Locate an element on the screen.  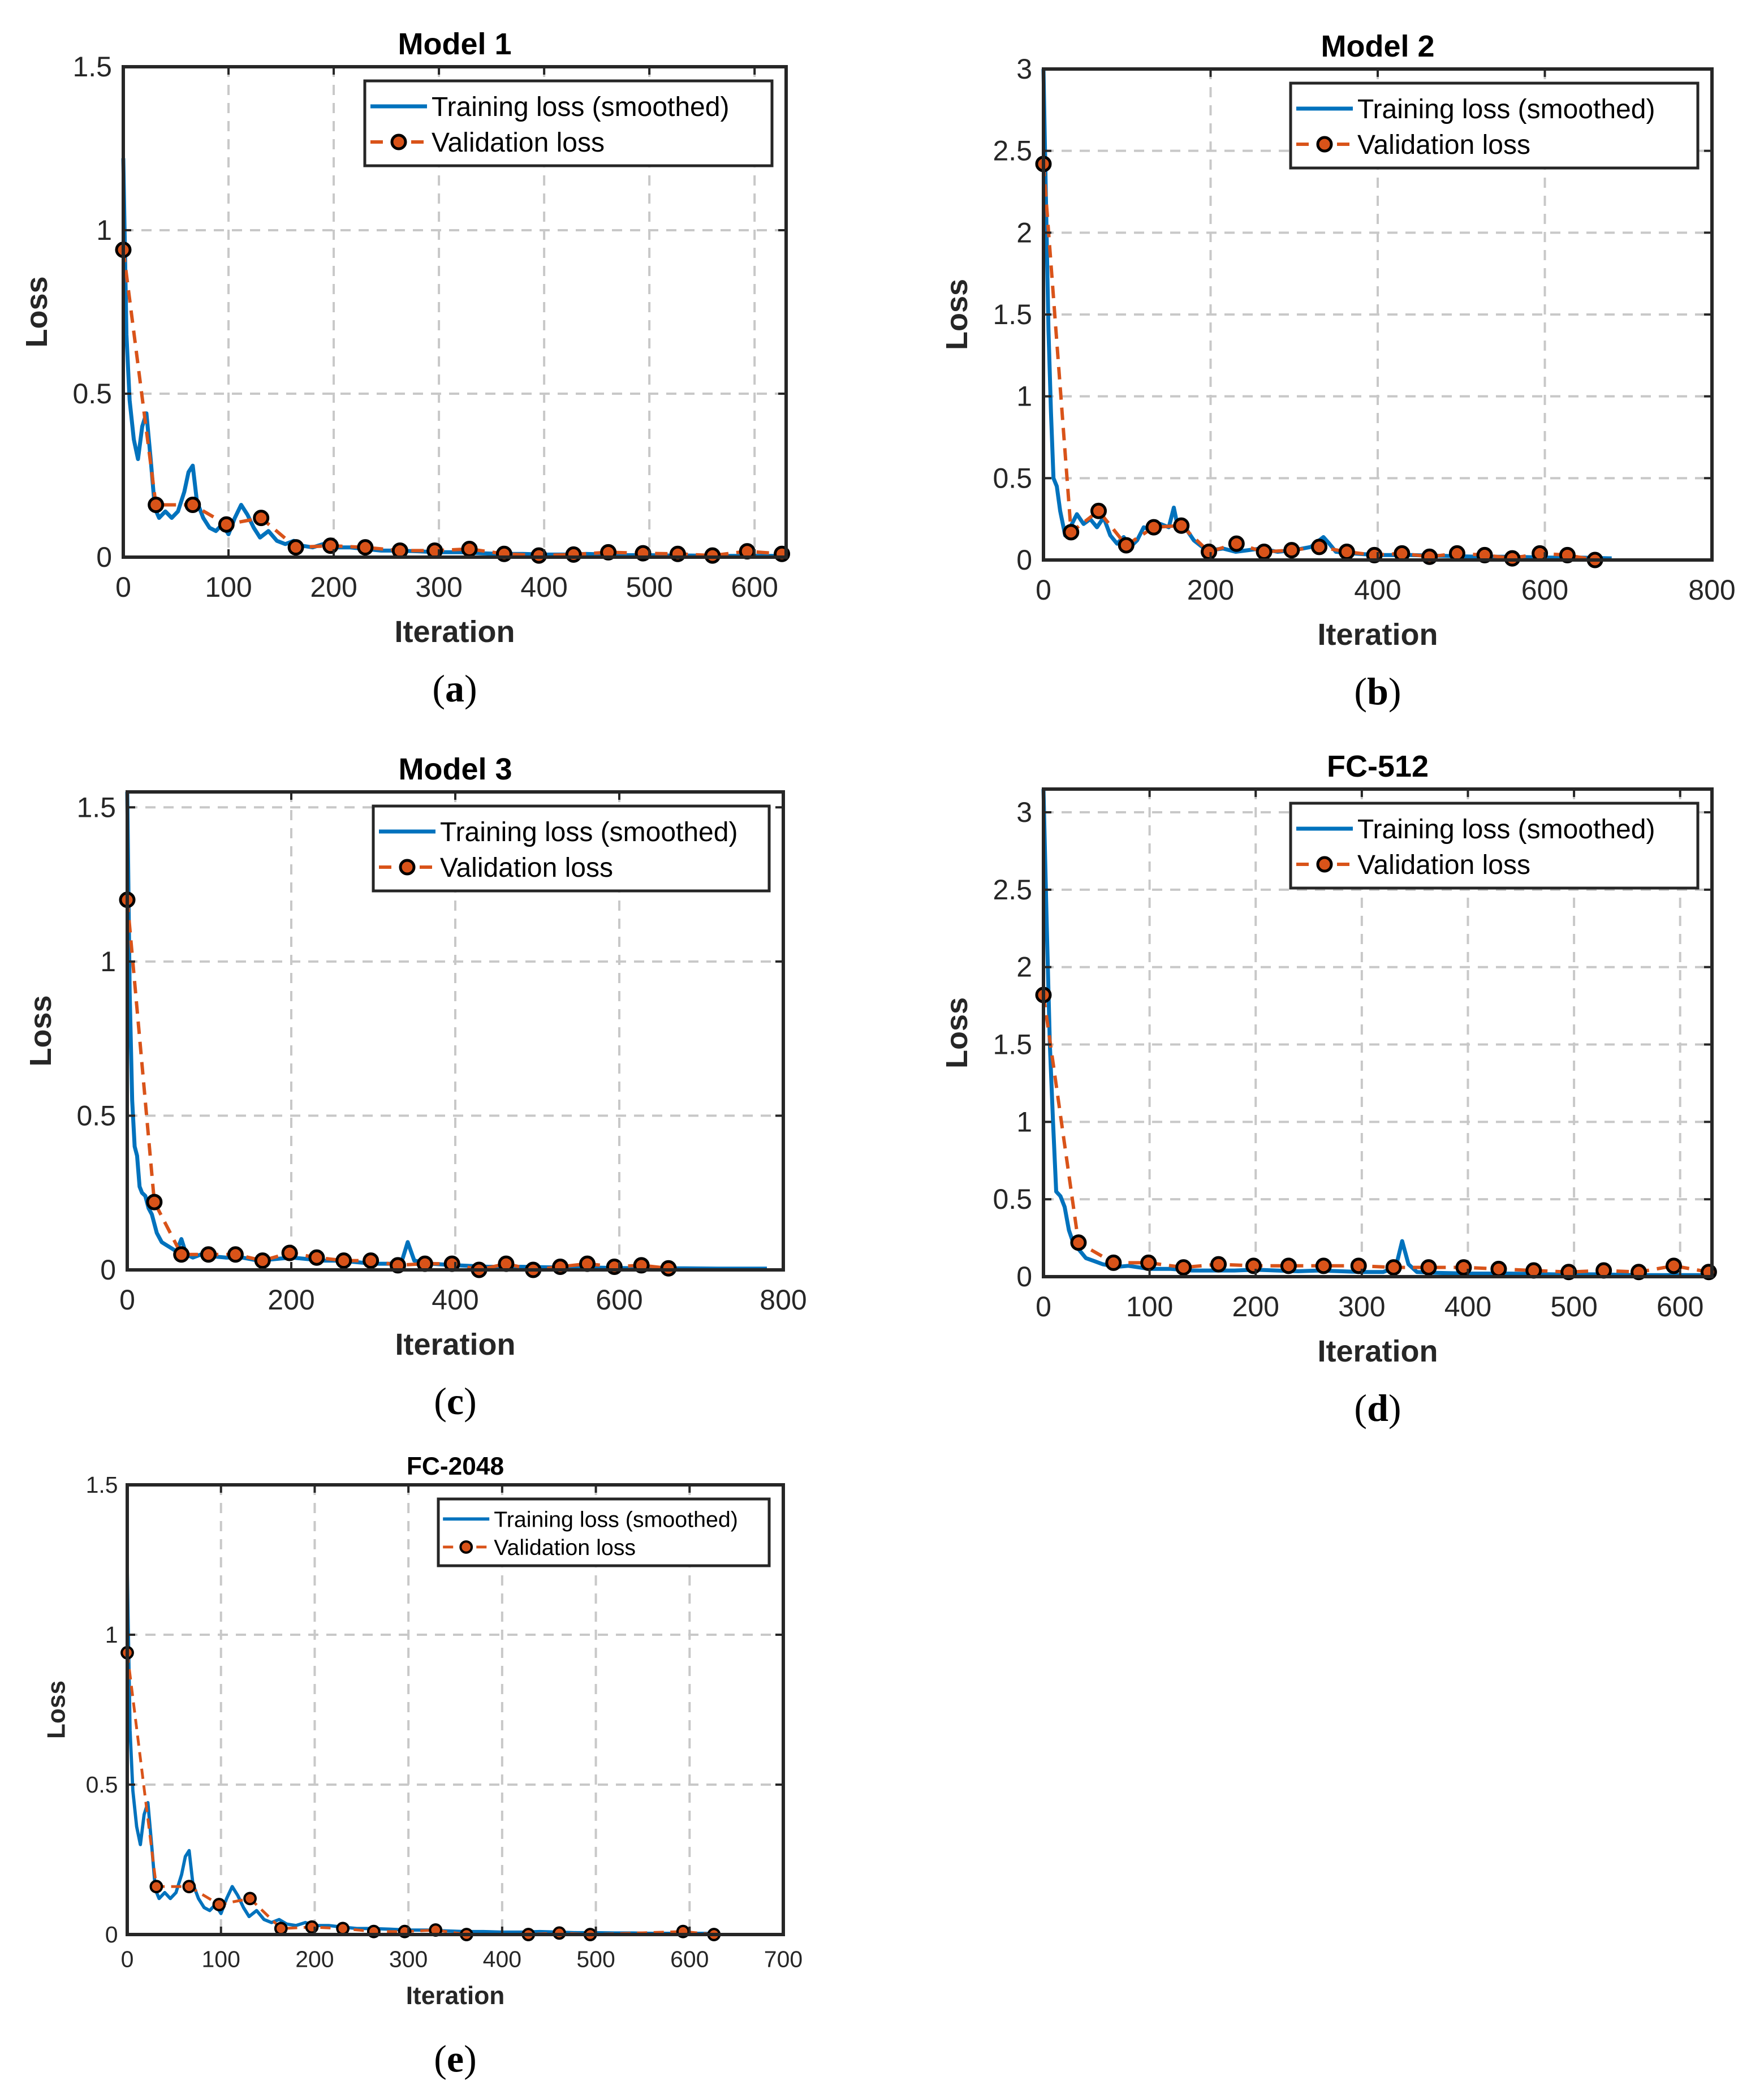
x-tick-label: 800 is located at coordinates (783, 1300).